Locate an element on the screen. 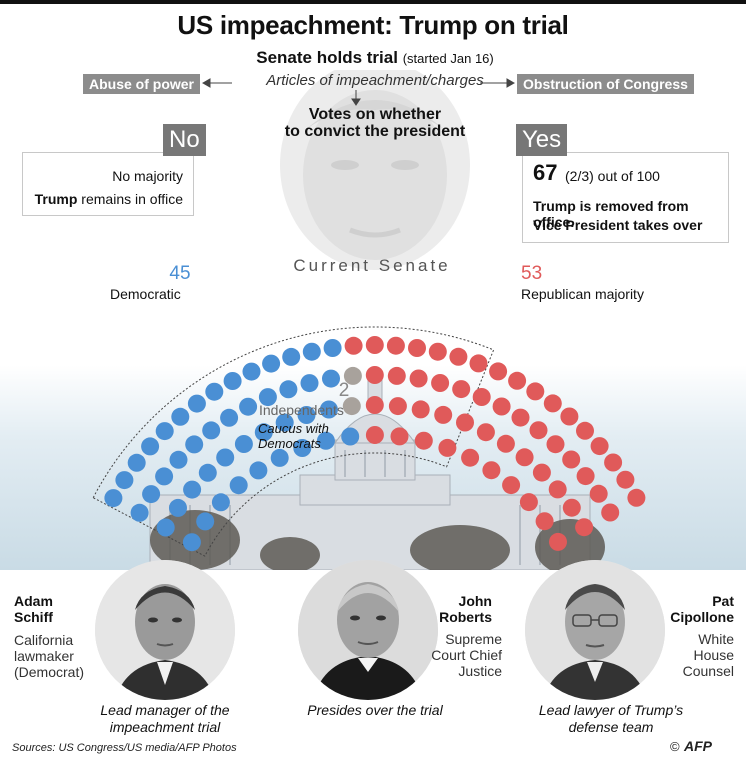  roberts-role: Supreme Court Chief Justice is located at coordinates (458, 655).